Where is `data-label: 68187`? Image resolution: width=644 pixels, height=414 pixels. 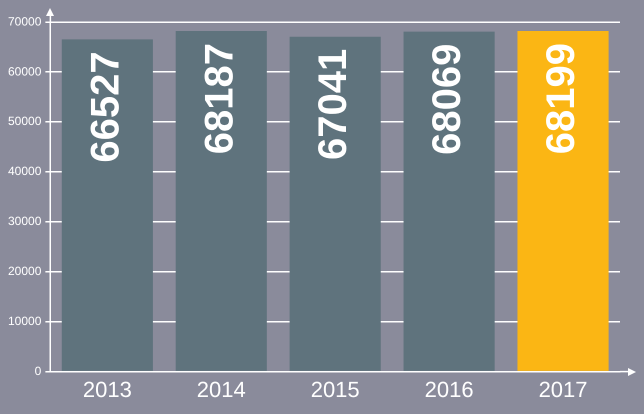
data-label: 68187 is located at coordinates (219, 98).